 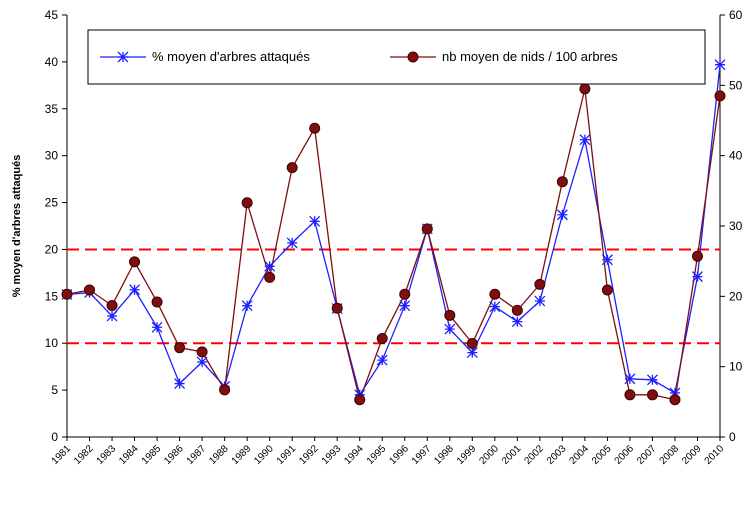 I want to click on x-tick-label: 1983, so click(x=107, y=455).